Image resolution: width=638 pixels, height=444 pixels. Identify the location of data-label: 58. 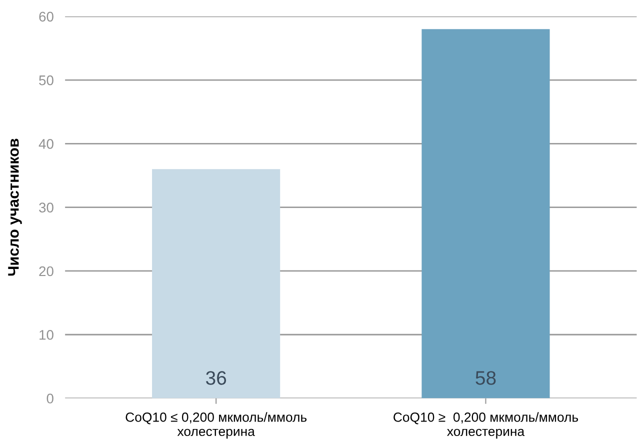
(486, 378).